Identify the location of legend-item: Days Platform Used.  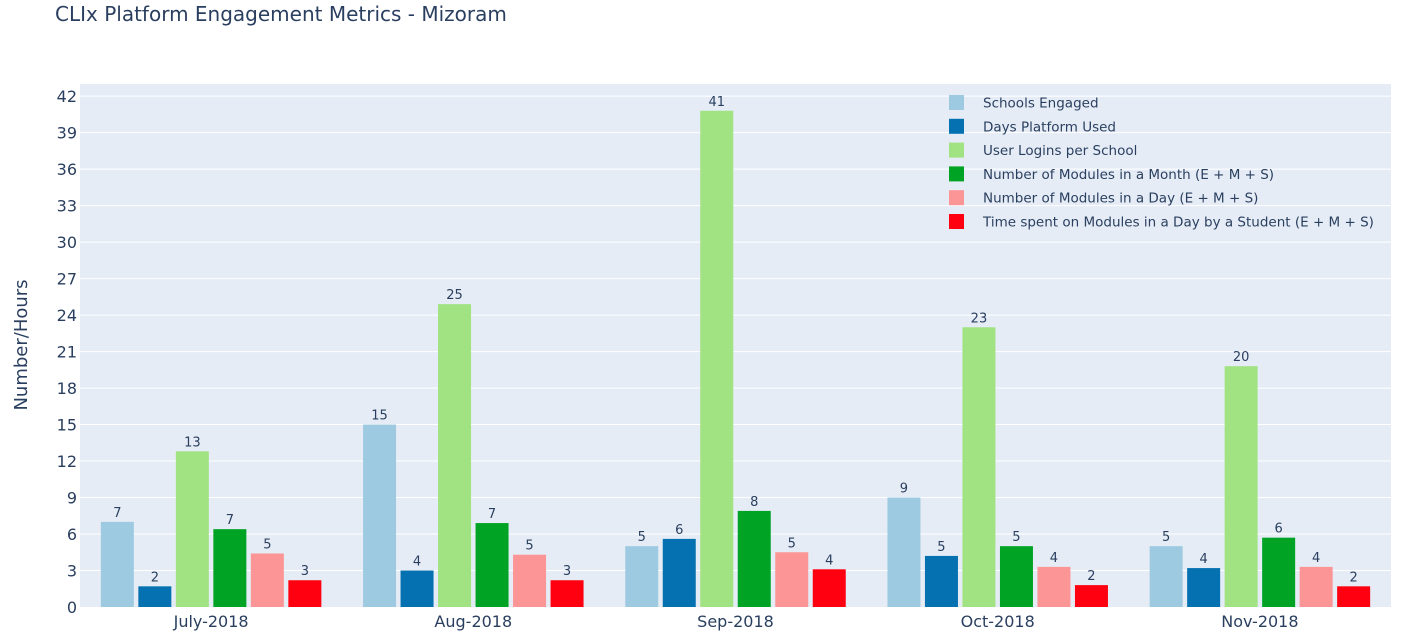
(1032, 127).